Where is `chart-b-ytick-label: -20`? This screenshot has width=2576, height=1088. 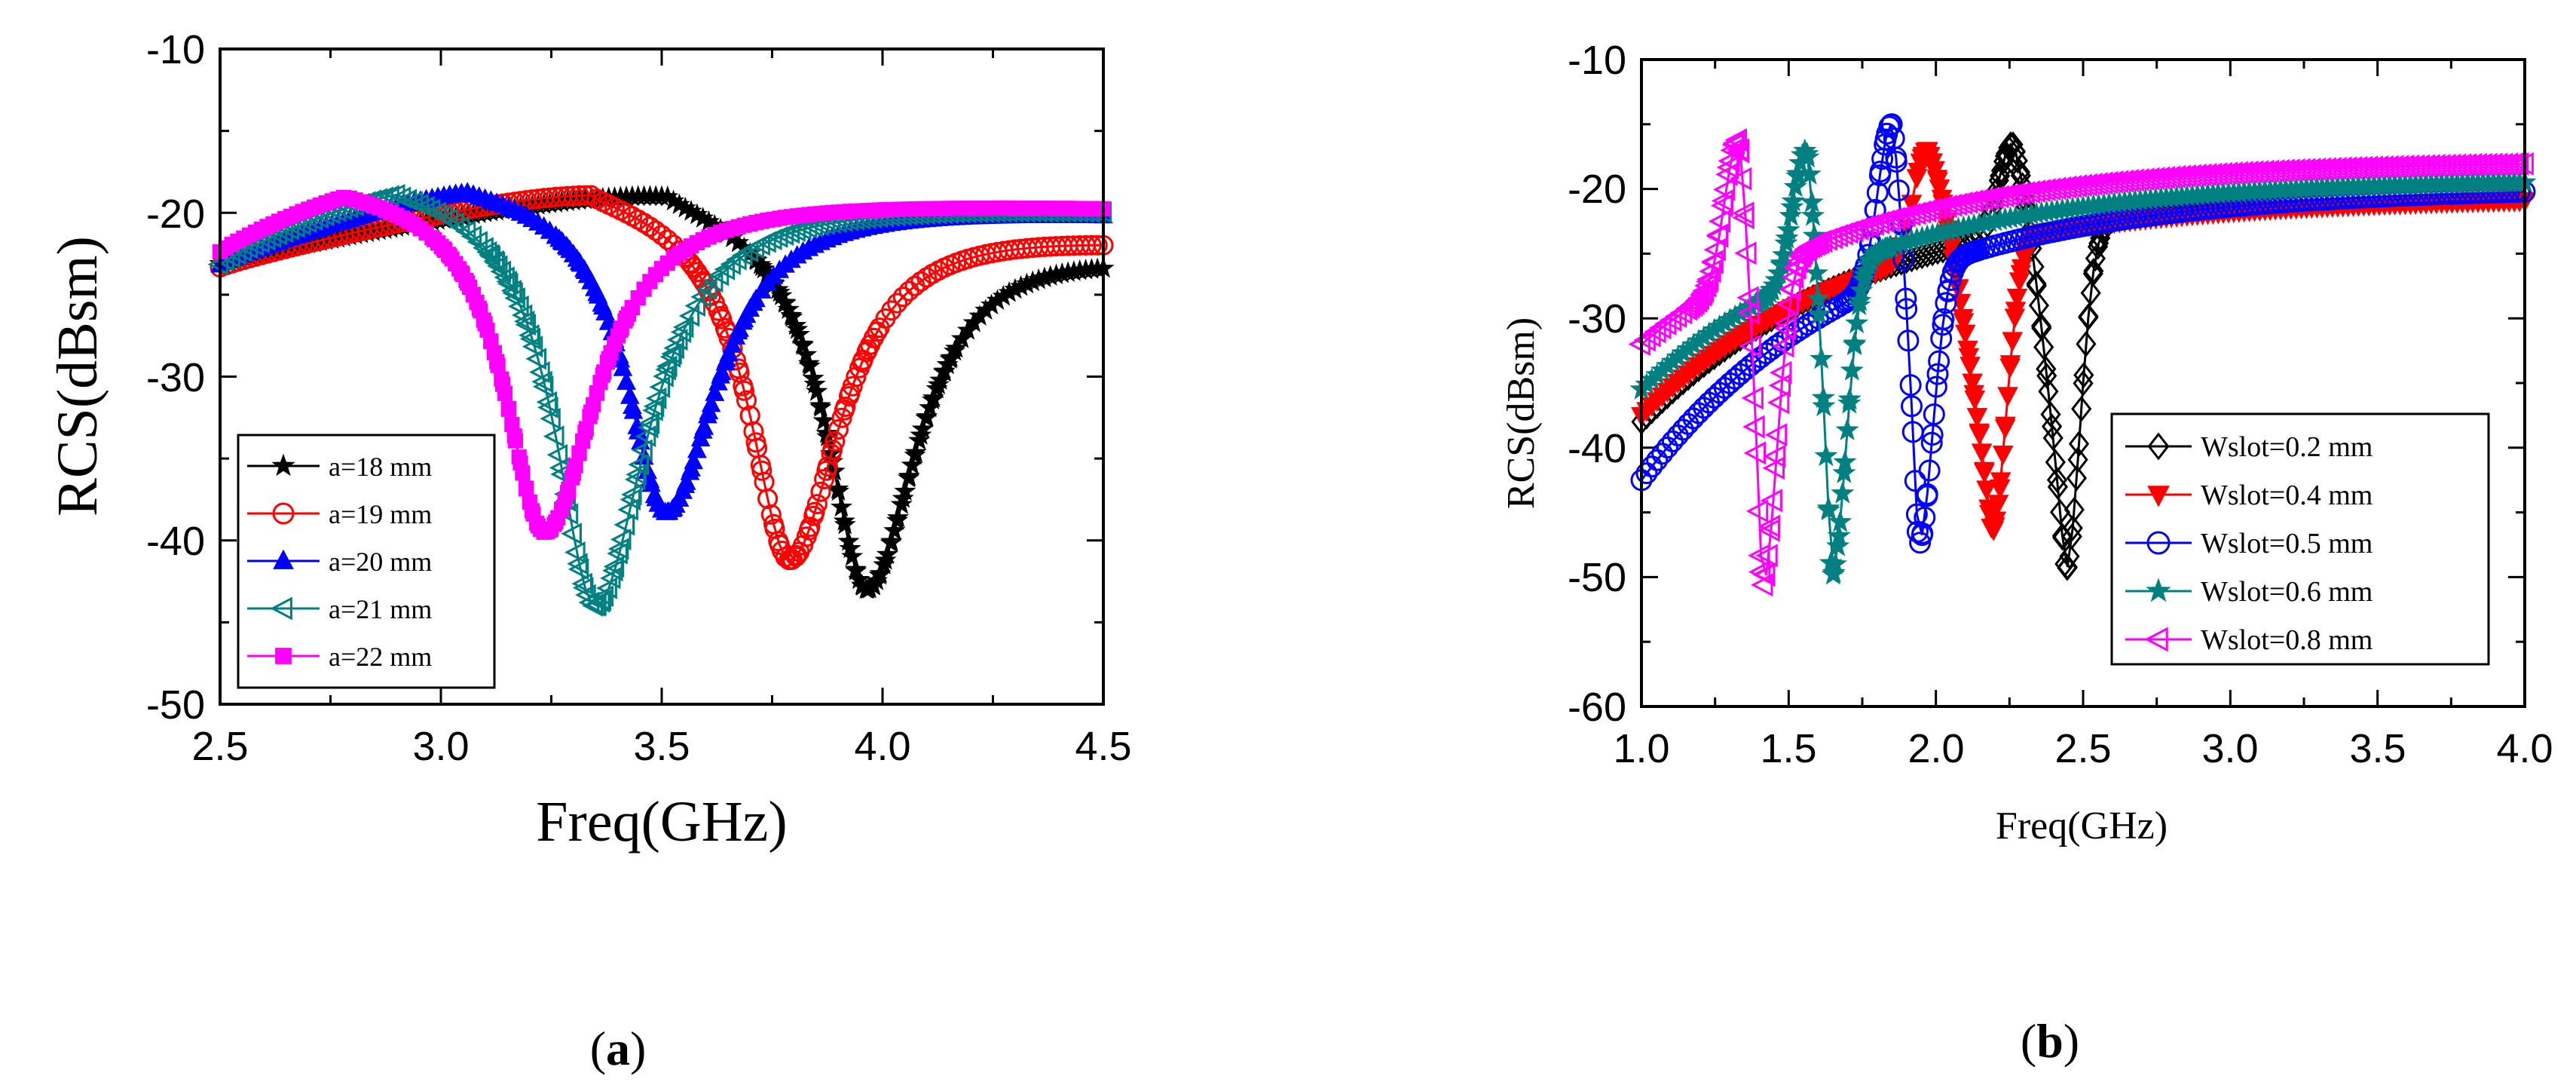 chart-b-ytick-label: -20 is located at coordinates (1597, 189).